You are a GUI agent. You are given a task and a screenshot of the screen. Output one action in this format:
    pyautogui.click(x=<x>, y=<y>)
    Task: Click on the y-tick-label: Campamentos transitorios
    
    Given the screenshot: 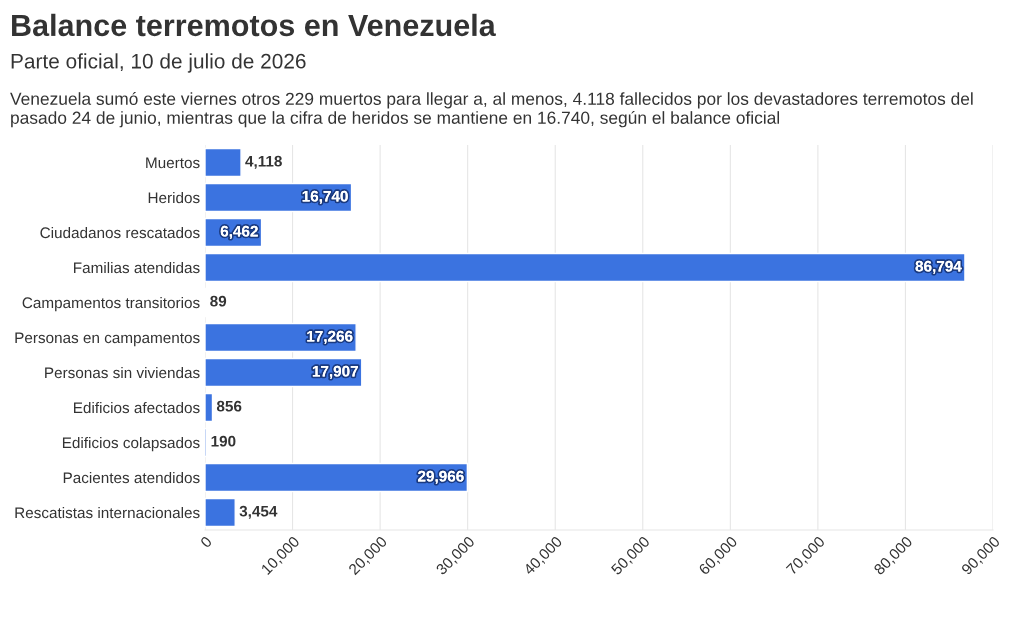 What is the action you would take?
    pyautogui.click(x=111, y=304)
    